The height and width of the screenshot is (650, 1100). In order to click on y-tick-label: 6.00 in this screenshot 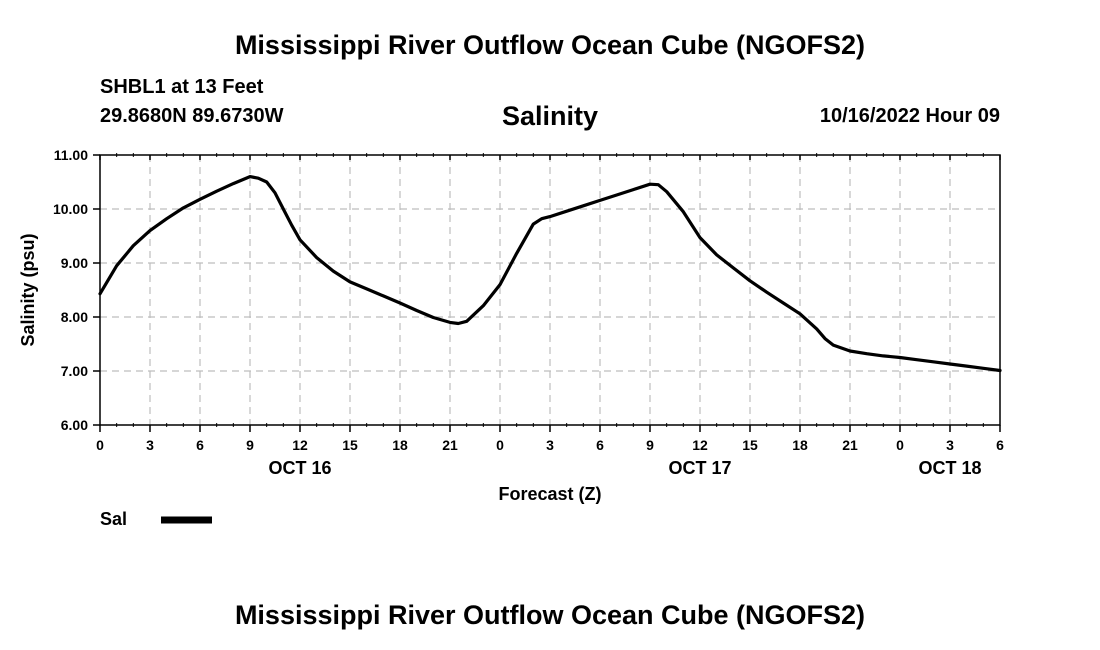, I will do `click(74, 425)`.